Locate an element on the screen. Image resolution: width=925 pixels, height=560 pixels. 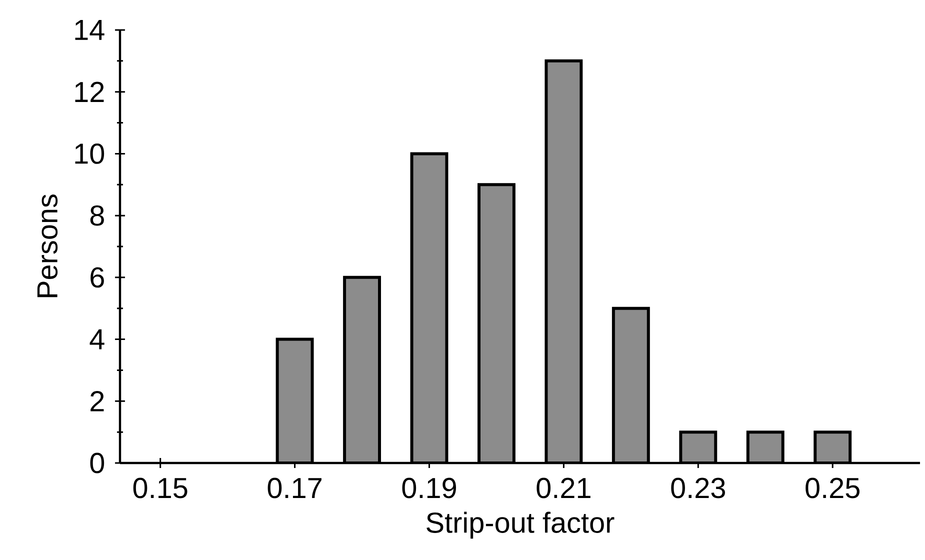
x-tick-label: 0.19 is located at coordinates (429, 488).